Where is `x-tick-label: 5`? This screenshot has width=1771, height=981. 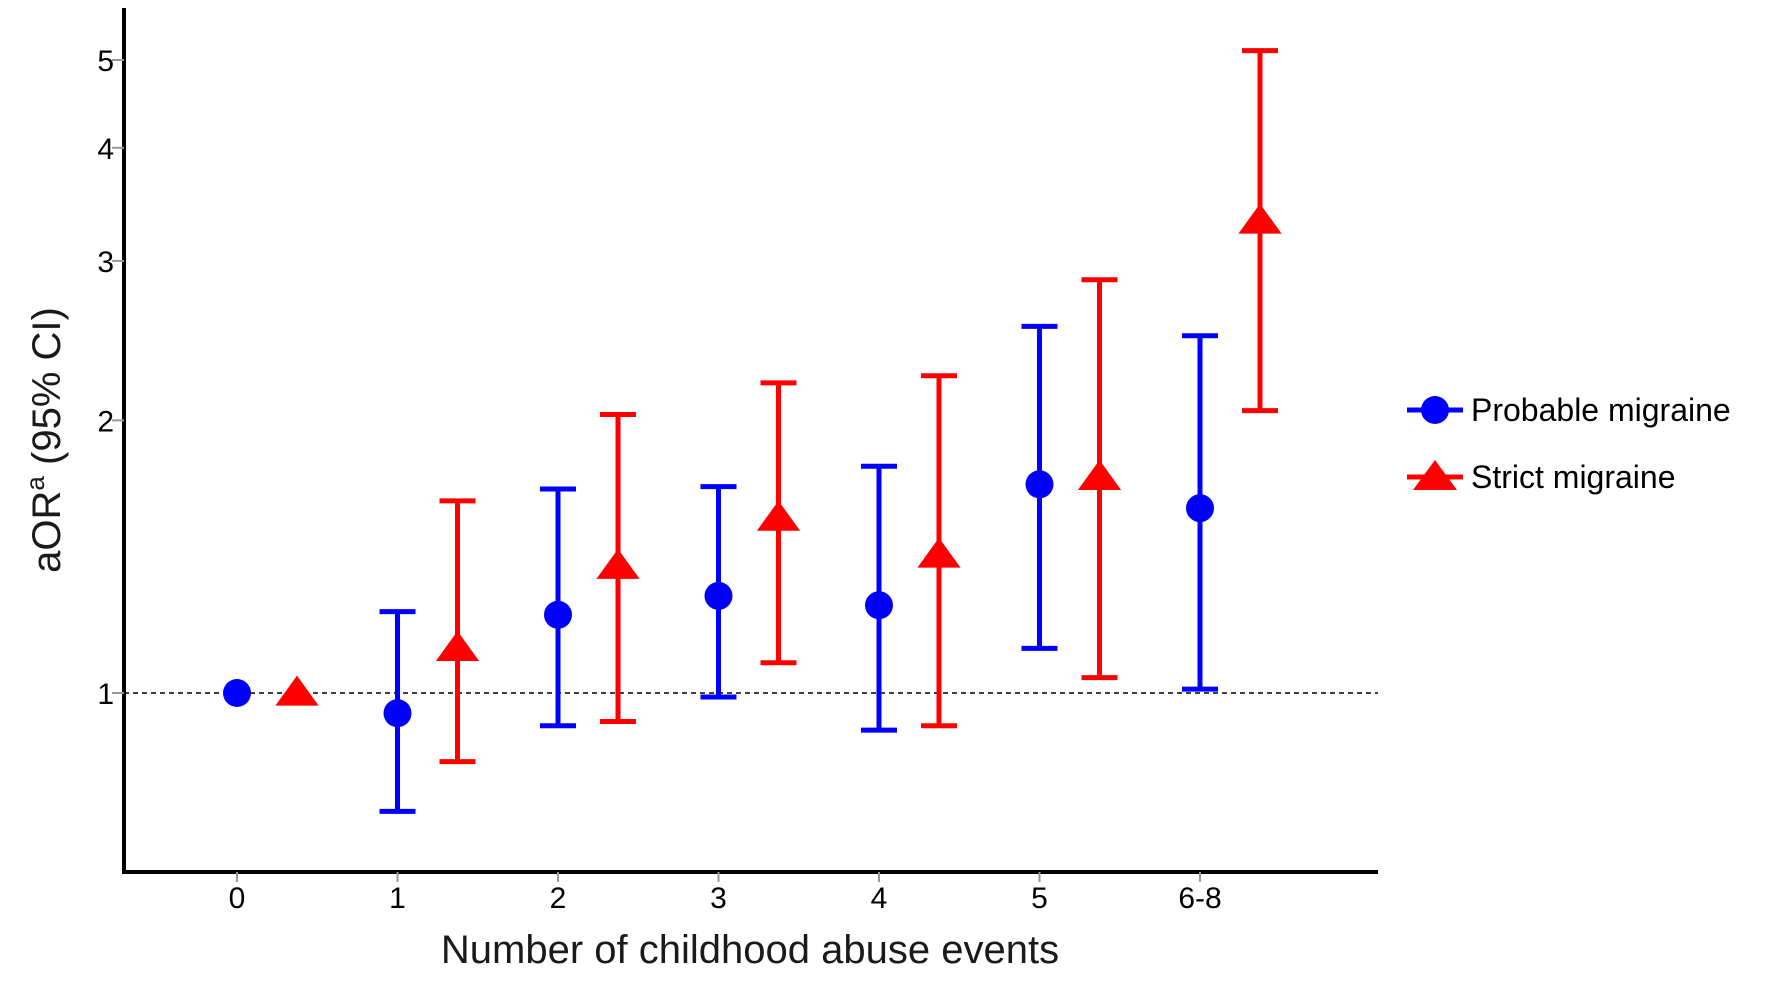
x-tick-label: 5 is located at coordinates (1039, 898).